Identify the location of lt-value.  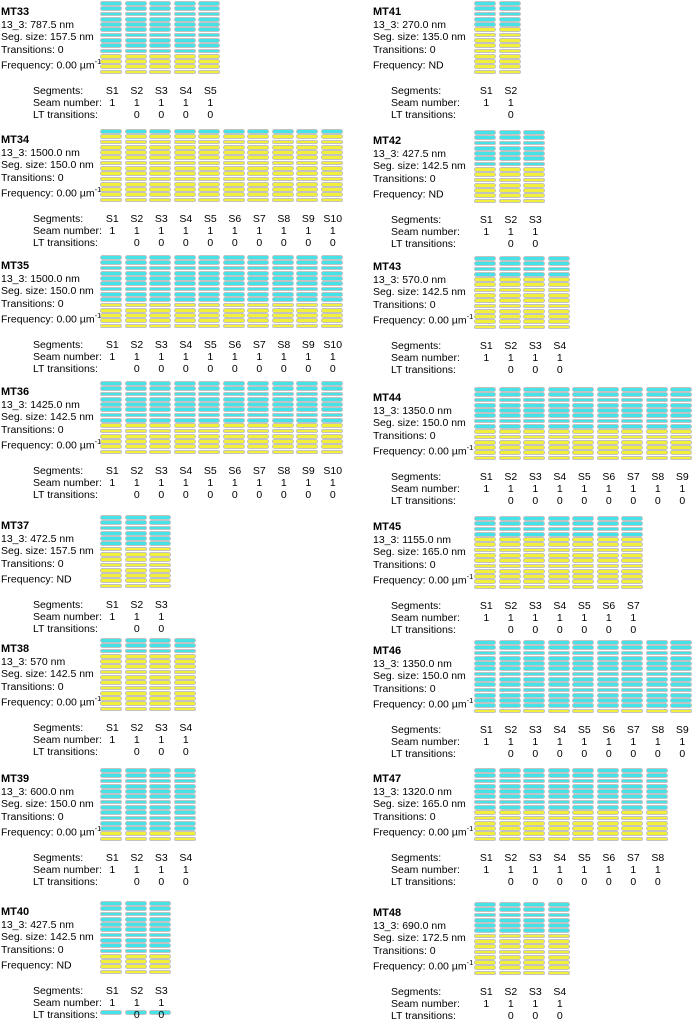
(486, 370).